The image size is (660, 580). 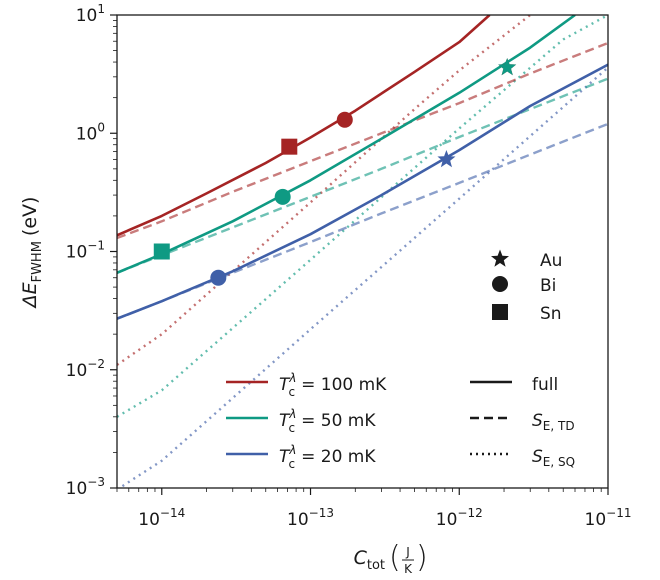 I want to click on marker-sn-50-mk, so click(x=161, y=251).